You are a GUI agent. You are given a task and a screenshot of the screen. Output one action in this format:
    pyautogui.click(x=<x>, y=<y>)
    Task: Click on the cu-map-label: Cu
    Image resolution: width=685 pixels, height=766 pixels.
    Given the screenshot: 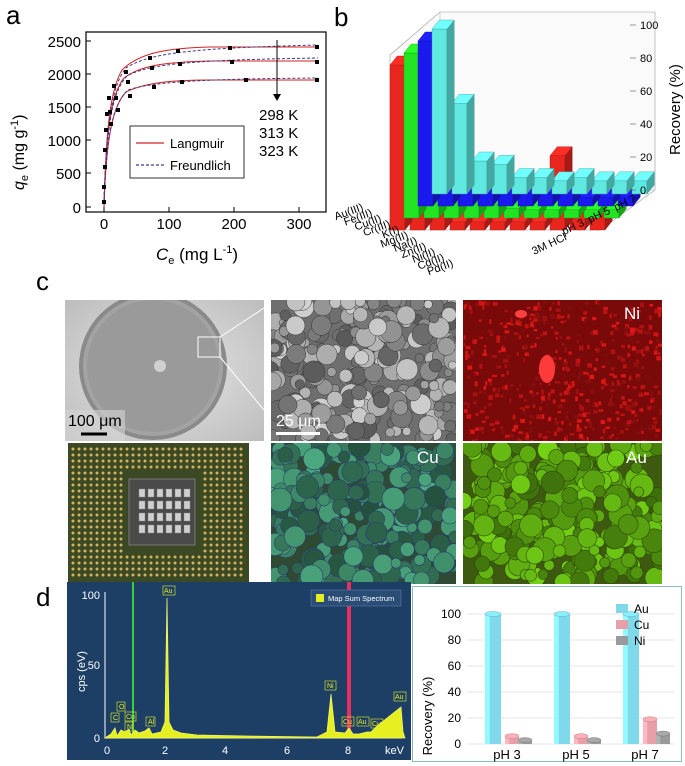 What is the action you would take?
    pyautogui.click(x=428, y=457)
    